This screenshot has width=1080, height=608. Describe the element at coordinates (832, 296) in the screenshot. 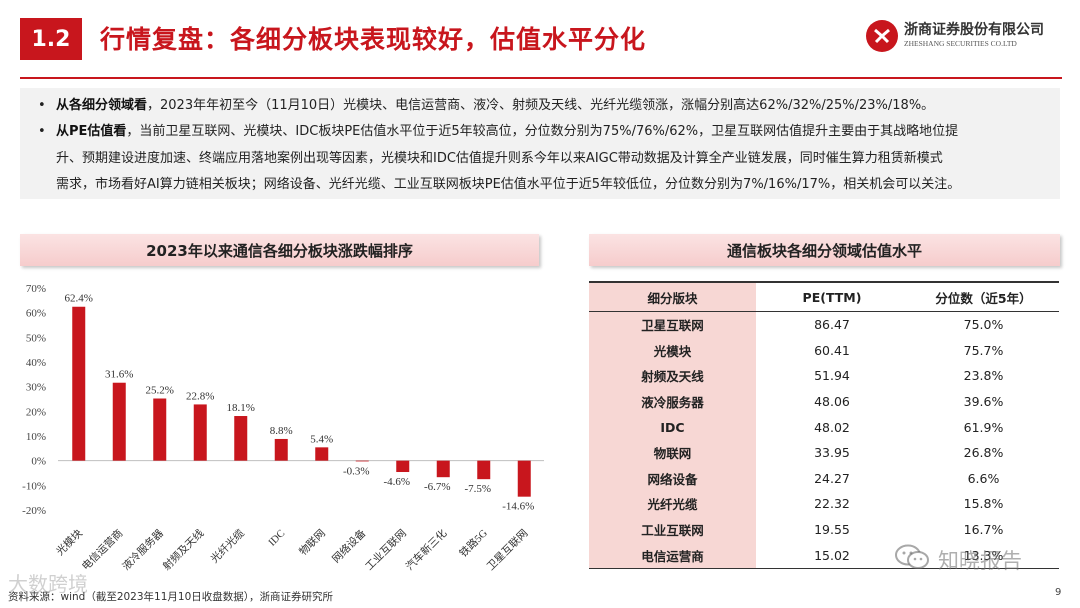

I see `header-pe: PE(TTM)` at that location.